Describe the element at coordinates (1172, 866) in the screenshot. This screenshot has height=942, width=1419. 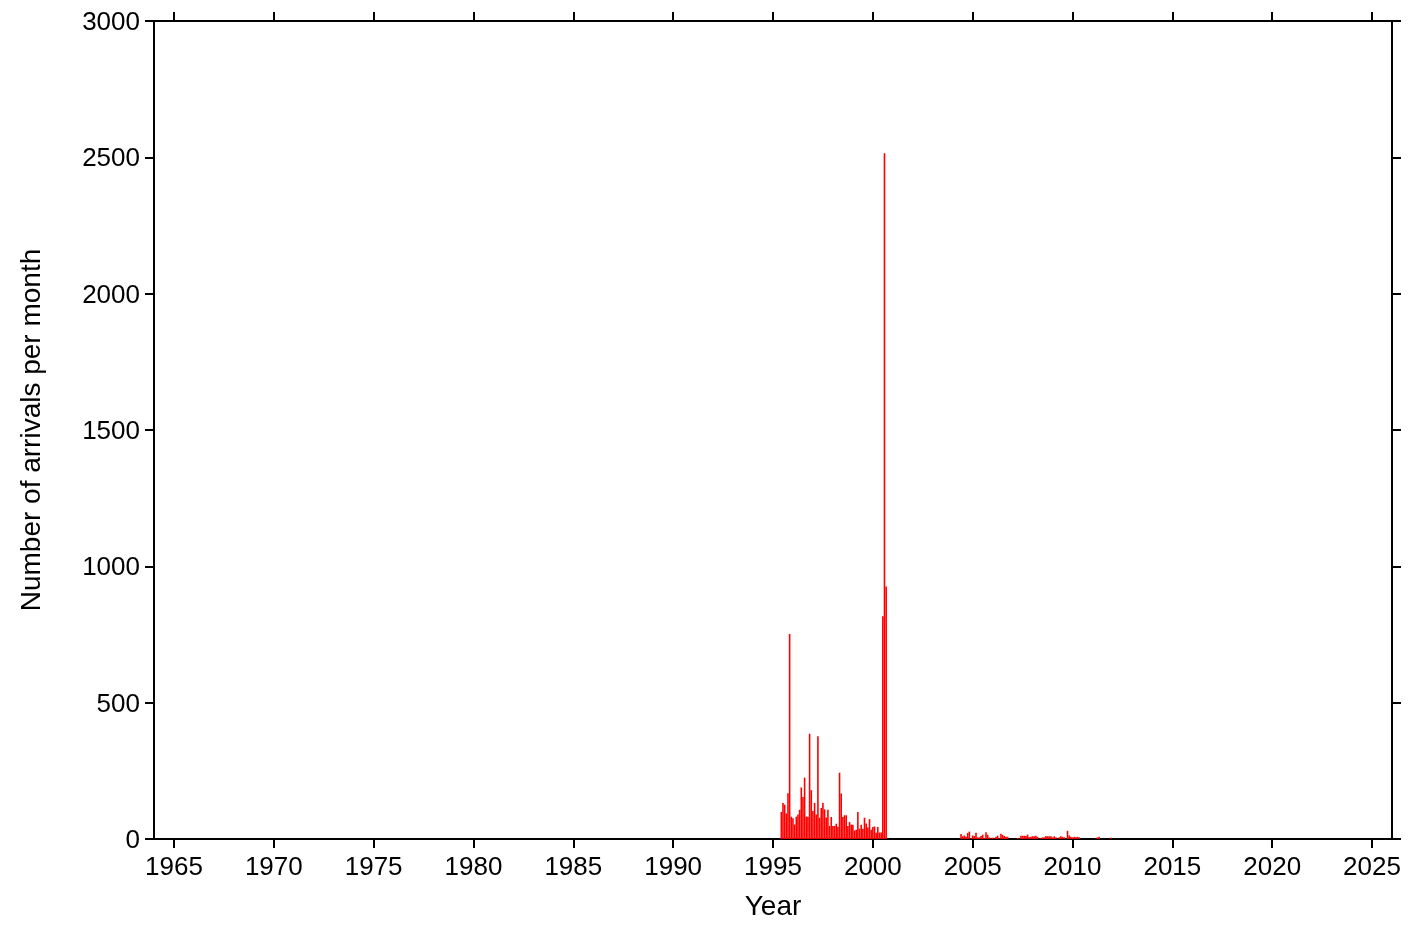
I see `x-tick-label: 2015` at that location.